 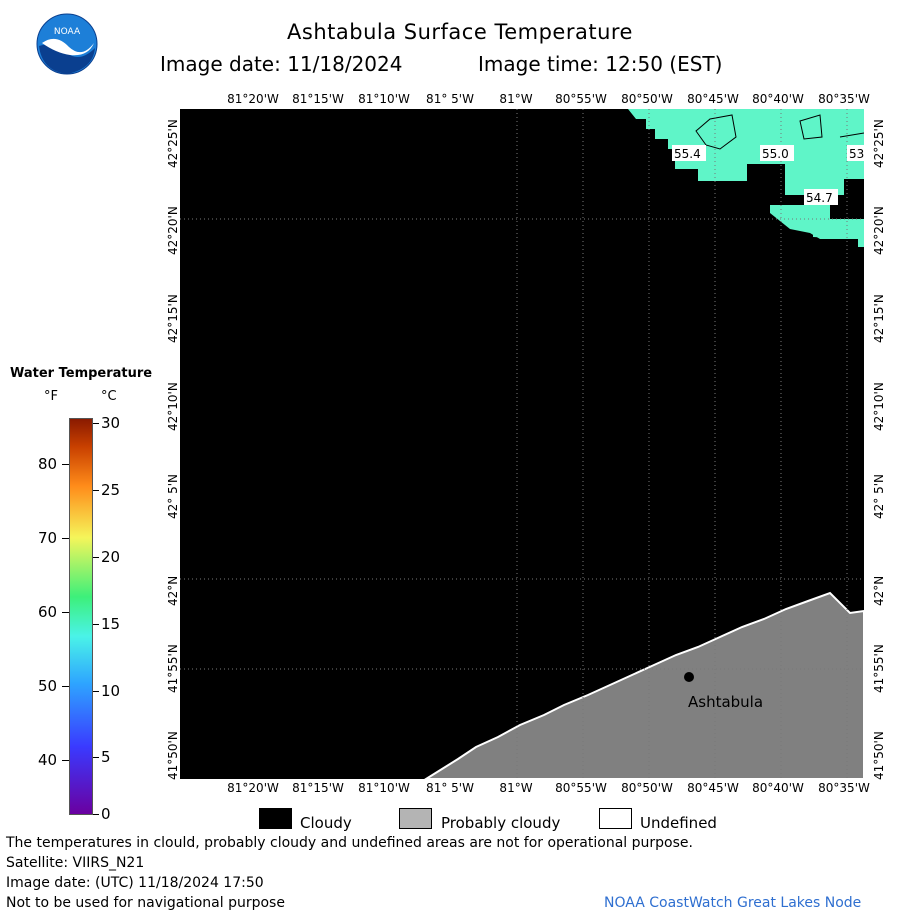 What do you see at coordinates (111, 624) in the screenshot?
I see `c-tick-label: 15` at bounding box center [111, 624].